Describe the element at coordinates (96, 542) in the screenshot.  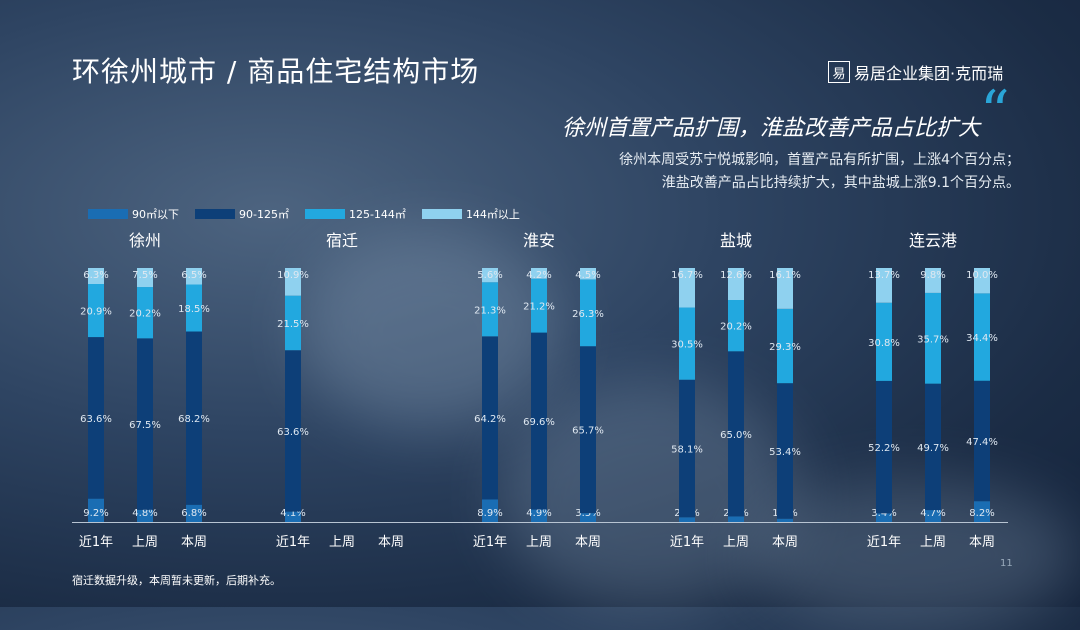
I see `bar-category-label-0-0: 近1年` at that location.